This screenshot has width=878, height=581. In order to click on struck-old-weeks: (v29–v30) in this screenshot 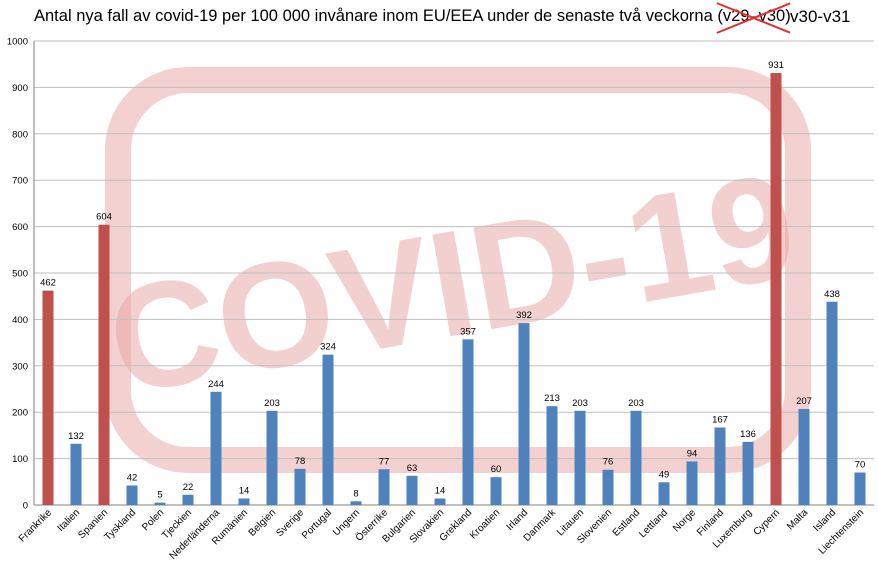, I will do `click(754, 16)`.